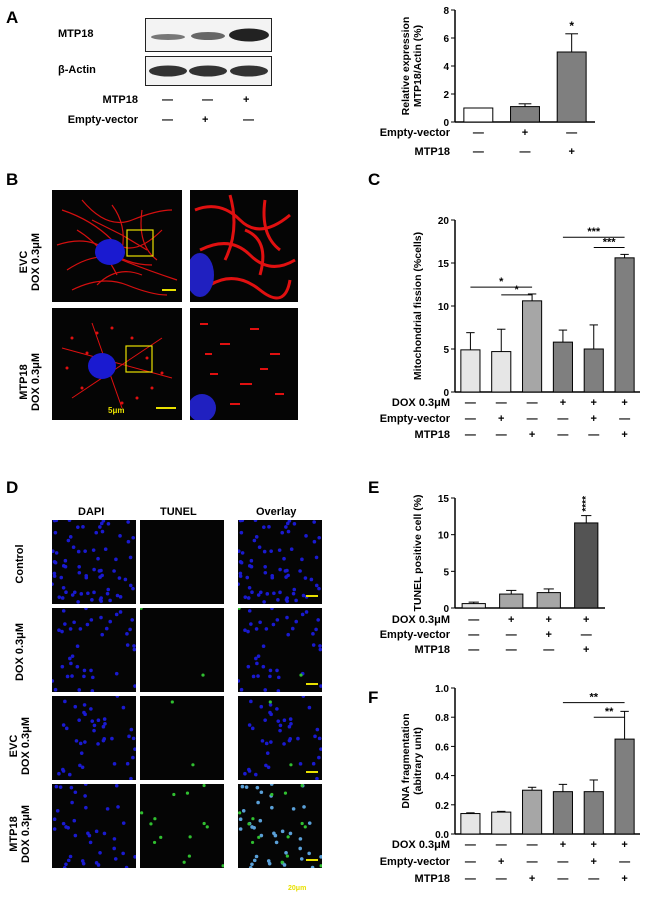 The image size is (650, 917). What do you see at coordinates (102, 120) in the screenshot?
I see `blot-cond-label: Empty-vector` at bounding box center [102, 120].